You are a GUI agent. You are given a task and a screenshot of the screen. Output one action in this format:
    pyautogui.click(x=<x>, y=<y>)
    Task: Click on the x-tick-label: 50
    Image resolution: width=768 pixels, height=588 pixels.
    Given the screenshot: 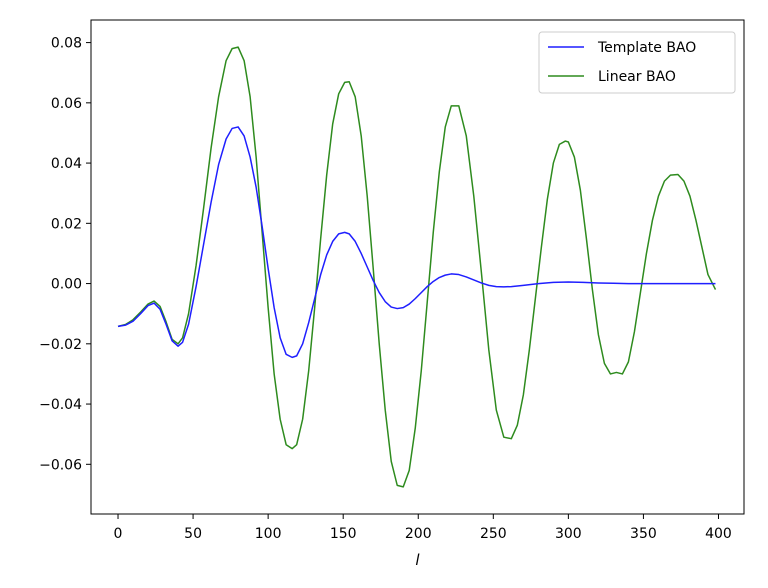 What is the action you would take?
    pyautogui.click(x=193, y=534)
    